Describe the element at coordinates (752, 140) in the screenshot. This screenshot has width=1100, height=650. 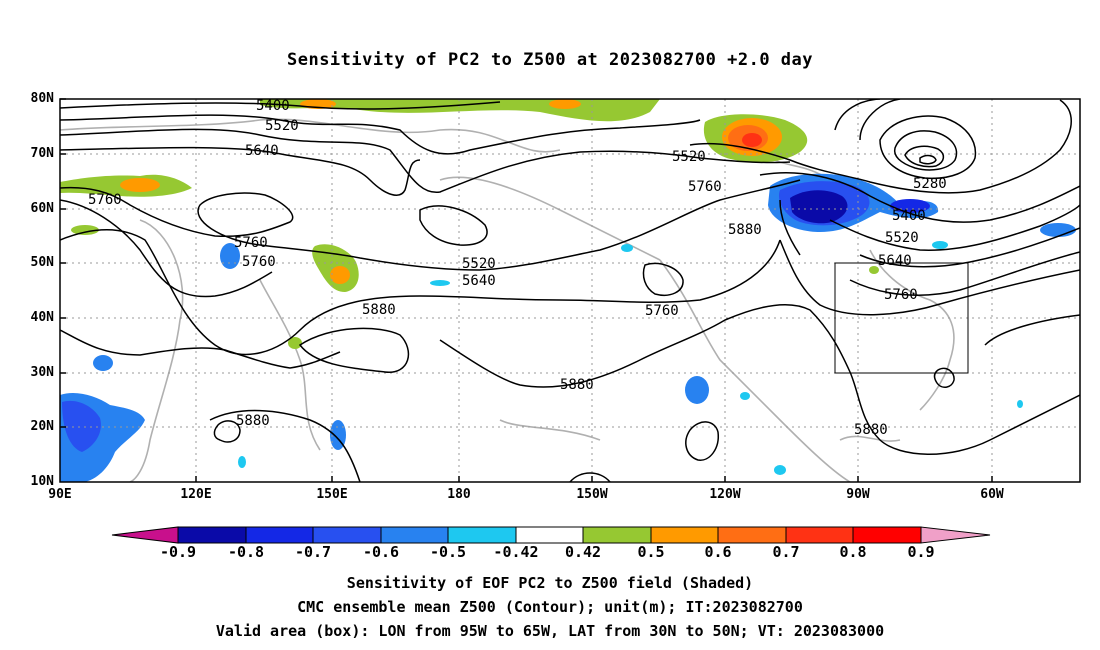
I see `positive-region-alaska-red` at that location.